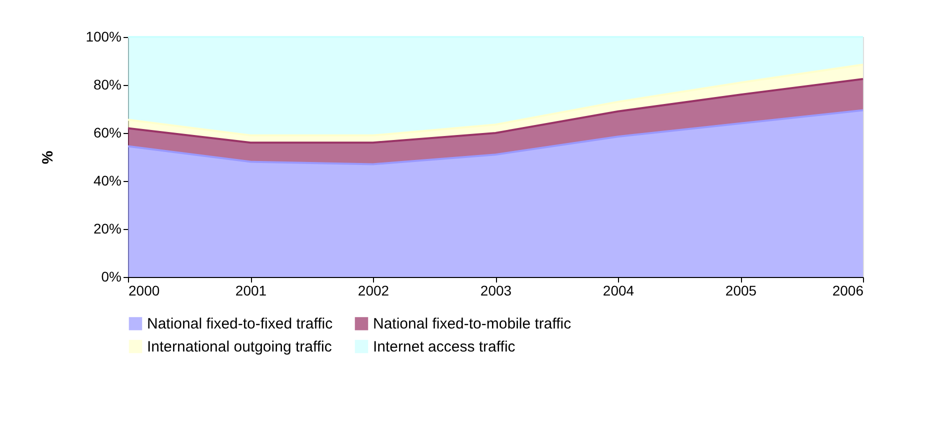 The image size is (938, 432). Describe the element at coordinates (144, 290) in the screenshot. I see `x-tick-label: 2000` at that location.